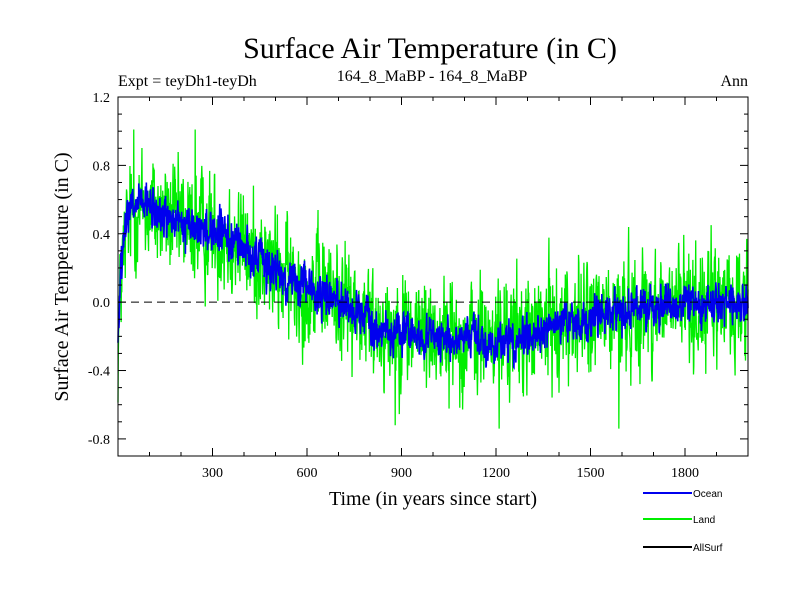 Image resolution: width=800 pixels, height=600 pixels. I want to click on chart-subtitle-left: Expt = teyDh1-teyDh, so click(187, 81).